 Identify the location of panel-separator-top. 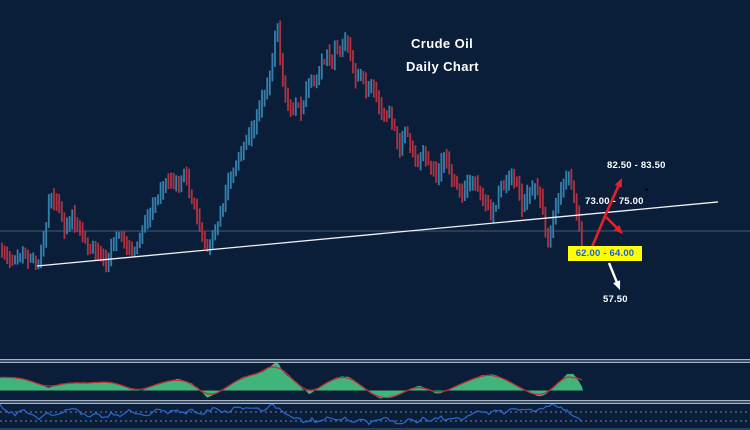
(375, 361).